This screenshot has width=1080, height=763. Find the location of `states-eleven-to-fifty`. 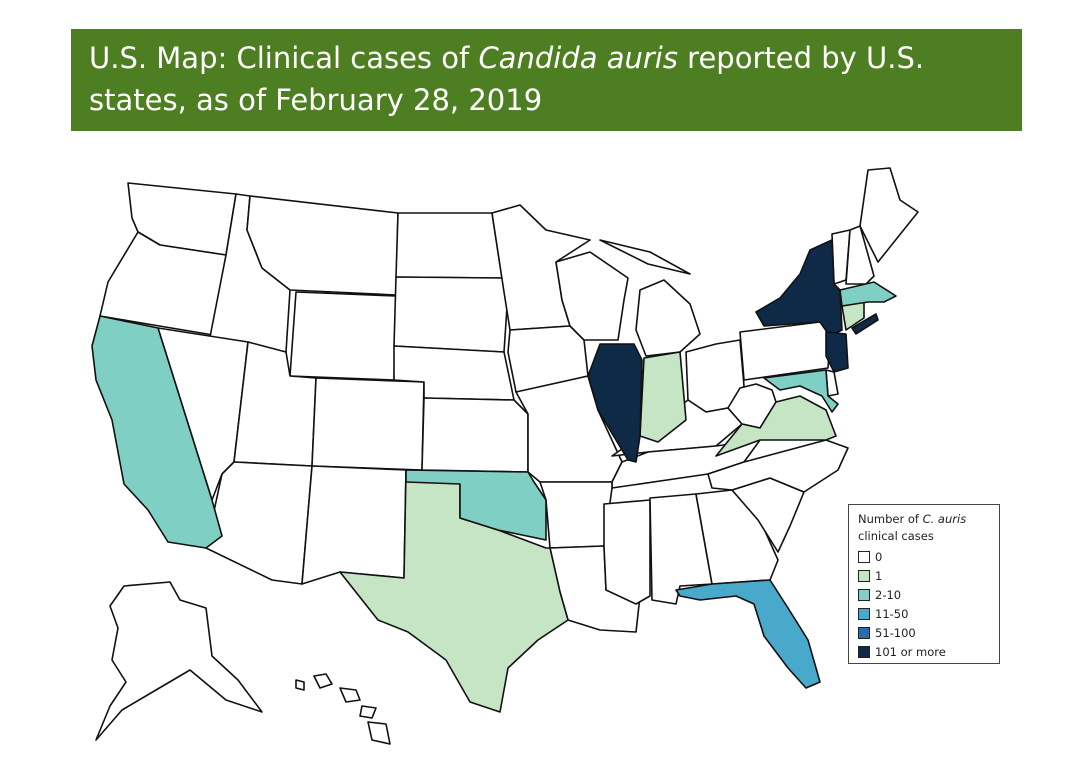

states-eleven-to-fifty is located at coordinates (748, 634).